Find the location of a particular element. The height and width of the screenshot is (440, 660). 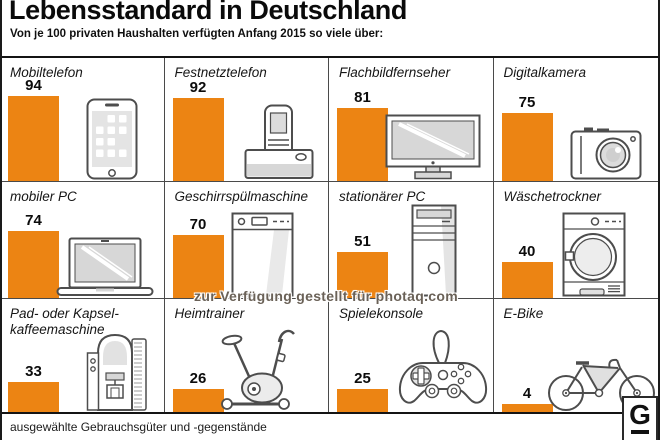

item-label: Digitalkamera is located at coordinates (545, 72).